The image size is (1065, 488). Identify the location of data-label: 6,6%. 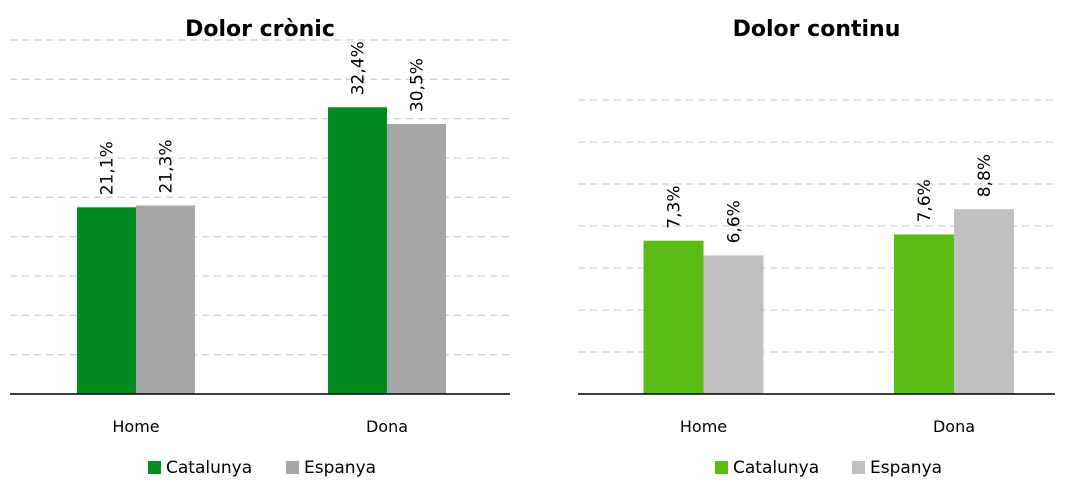
(735, 221).